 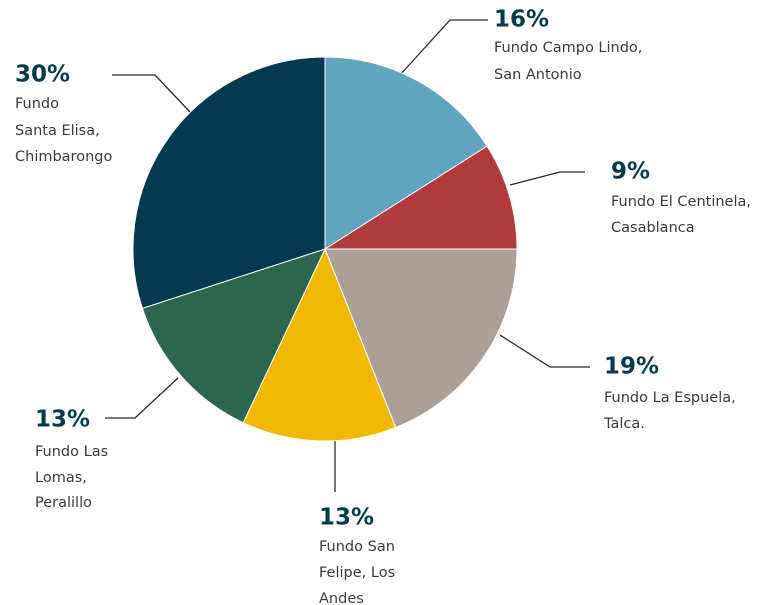 What do you see at coordinates (63, 503) in the screenshot?
I see `slice-label: Peralillo` at bounding box center [63, 503].